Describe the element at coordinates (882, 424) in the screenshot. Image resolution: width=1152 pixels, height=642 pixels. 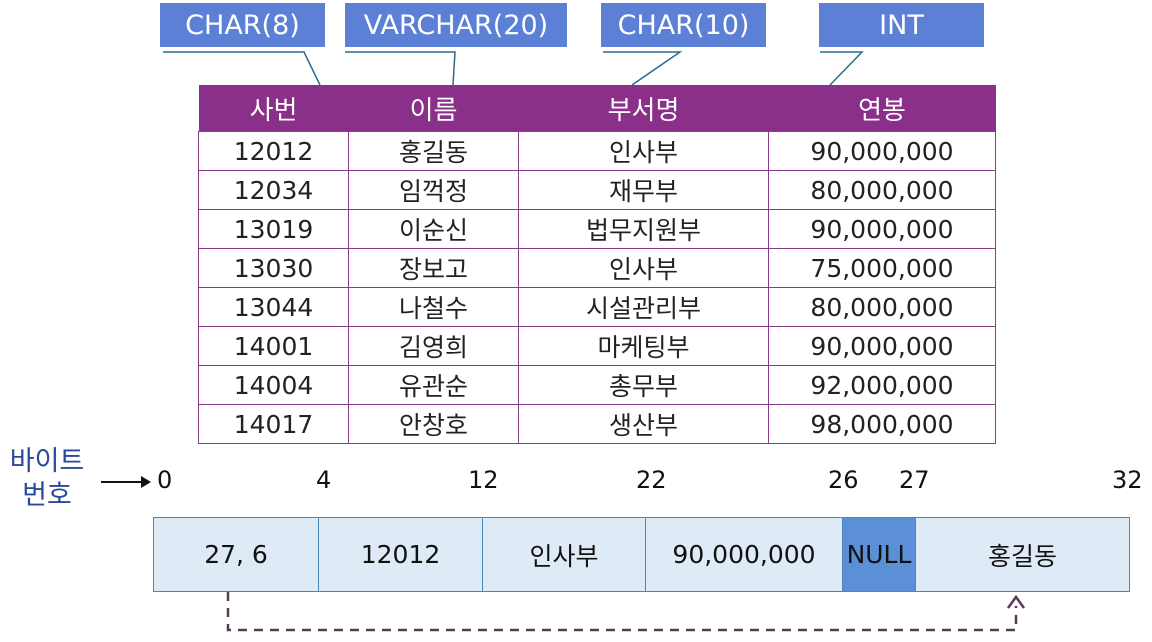
I see `cell-salary: 98,000,000` at that location.